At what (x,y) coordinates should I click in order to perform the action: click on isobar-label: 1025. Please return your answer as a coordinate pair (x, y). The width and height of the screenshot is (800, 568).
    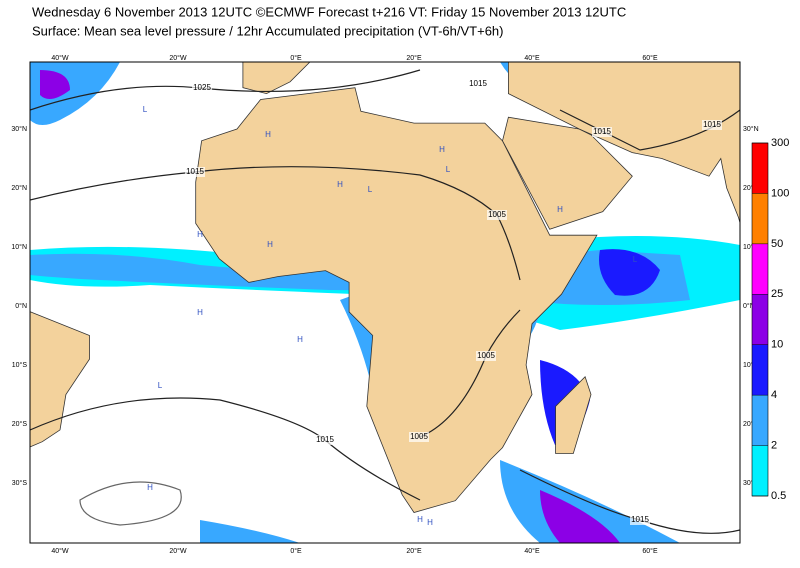
    Looking at the image, I should click on (202, 87).